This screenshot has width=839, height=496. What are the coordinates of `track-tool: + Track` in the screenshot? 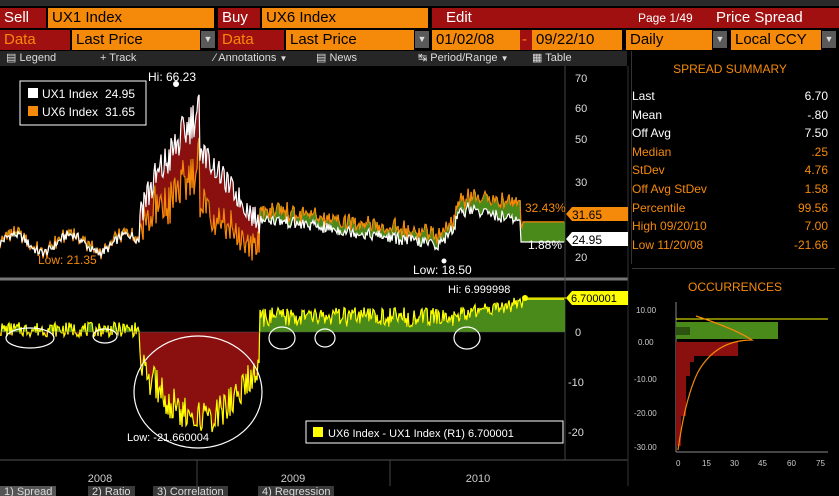 It's located at (118, 58).